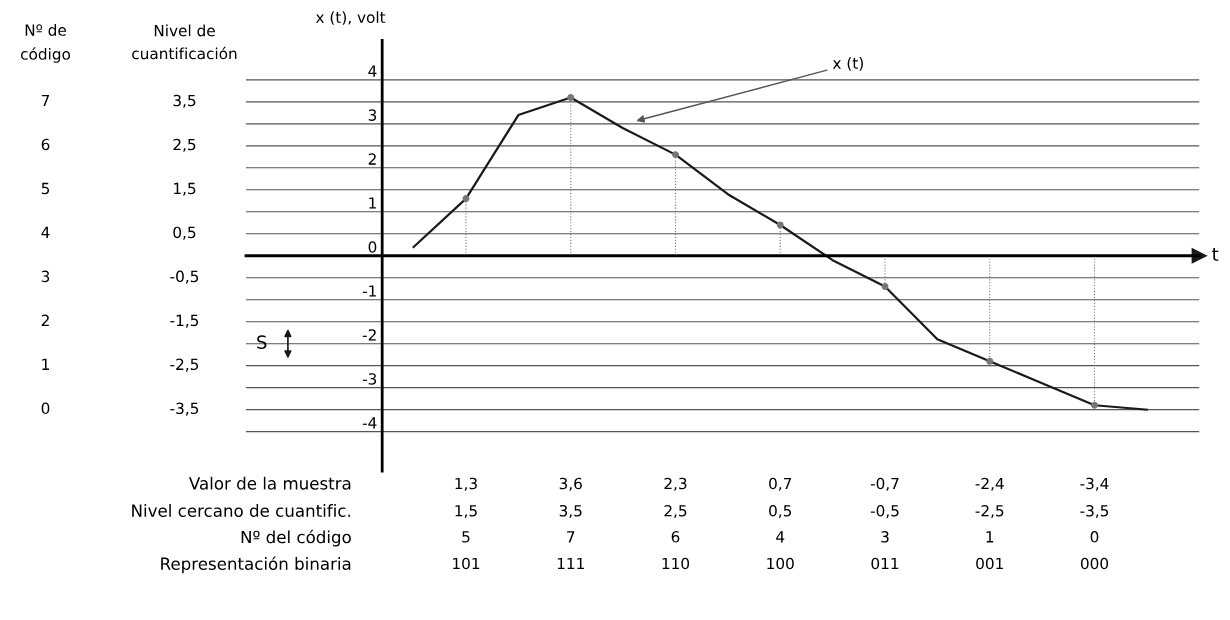 The width and height of the screenshot is (1230, 620). What do you see at coordinates (847, 64) in the screenshot?
I see `text: x (t)` at bounding box center [847, 64].